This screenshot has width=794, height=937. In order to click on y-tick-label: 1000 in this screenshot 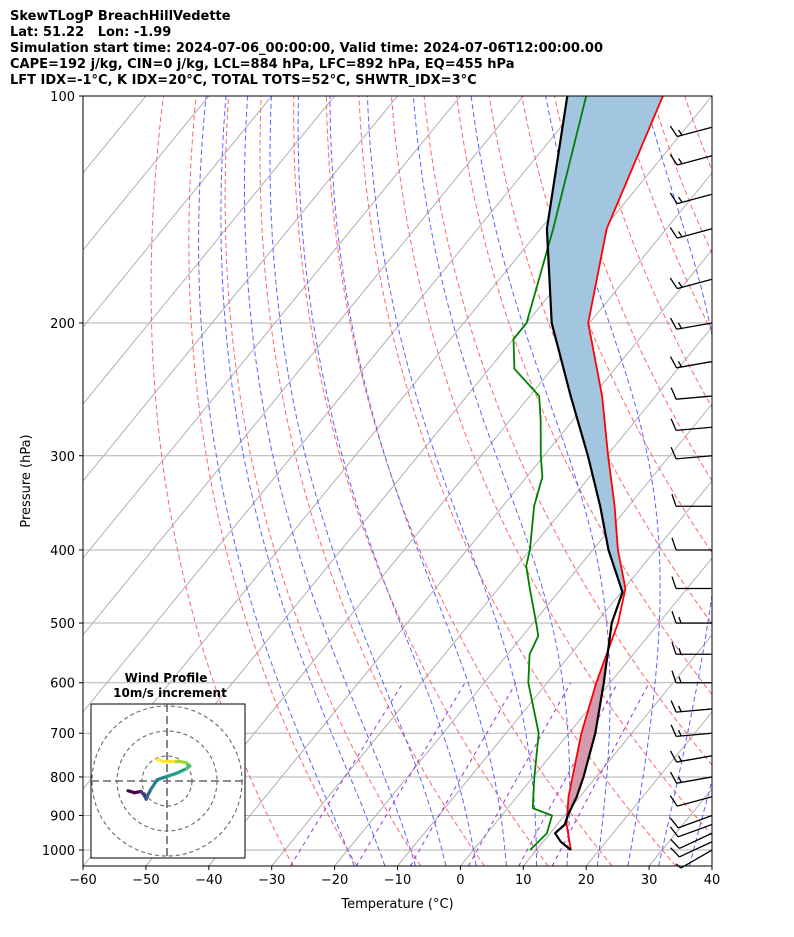, I will do `click(58, 851)`.